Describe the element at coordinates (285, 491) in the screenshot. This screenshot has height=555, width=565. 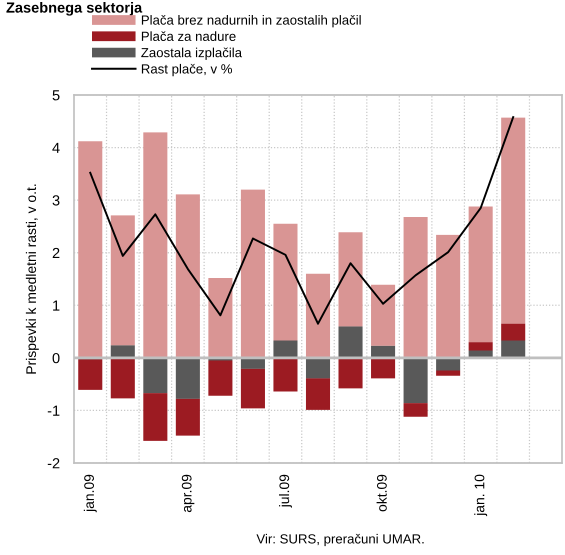
I see `x-tick-label: jul.09` at that location.